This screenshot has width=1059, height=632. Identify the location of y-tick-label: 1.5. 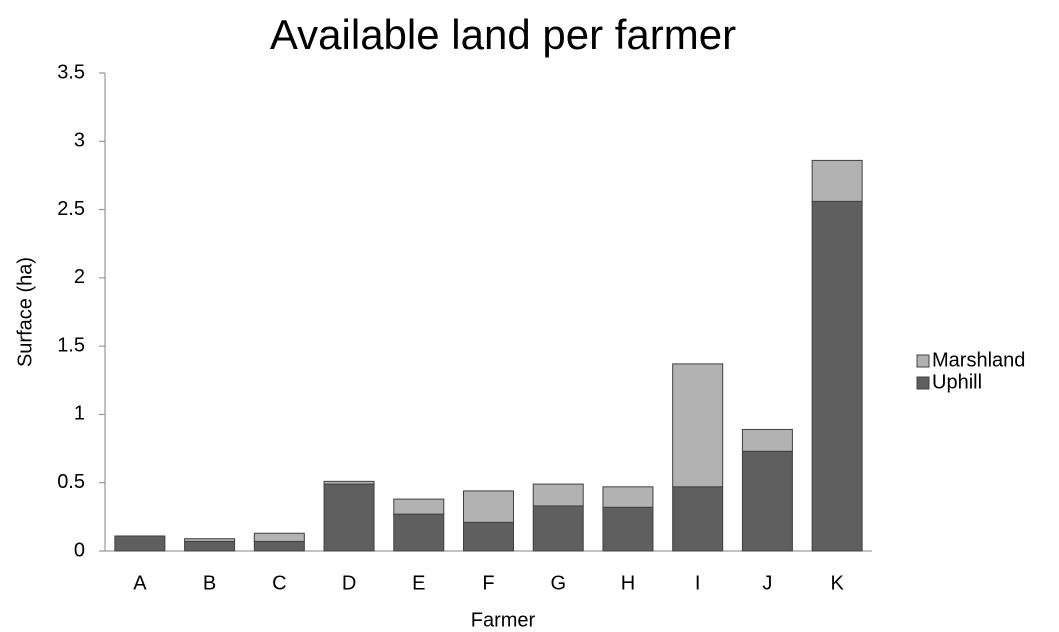
(71, 345).